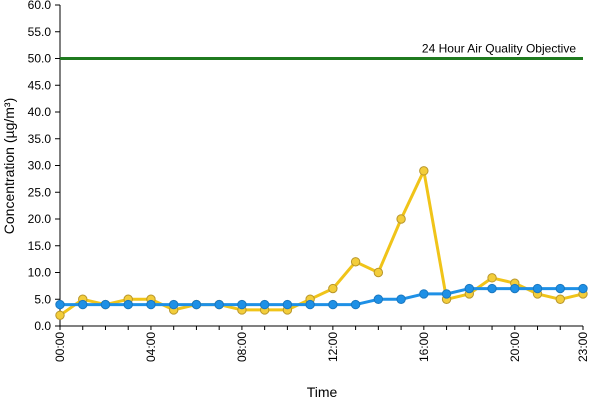 The height and width of the screenshot is (400, 600). What do you see at coordinates (60, 347) in the screenshot?
I see `x-tick-label: 00:00` at bounding box center [60, 347].